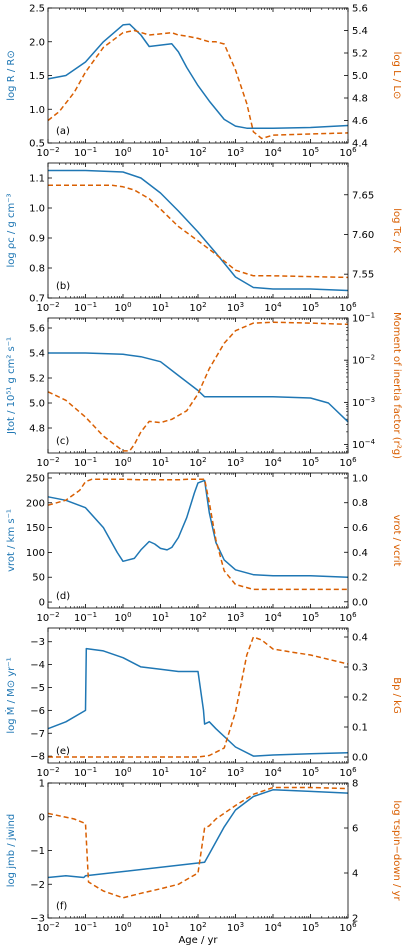 The height and width of the screenshot is (949, 407). I want to click on x-tick-label-exp: 4, so click(279, 305).